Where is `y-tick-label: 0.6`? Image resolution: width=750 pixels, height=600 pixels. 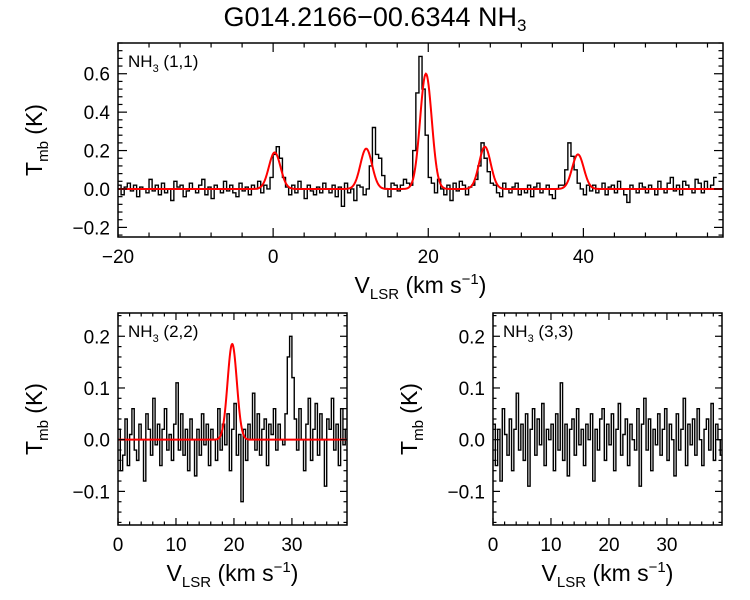 y-tick-label: 0.6 is located at coordinates (97, 75).